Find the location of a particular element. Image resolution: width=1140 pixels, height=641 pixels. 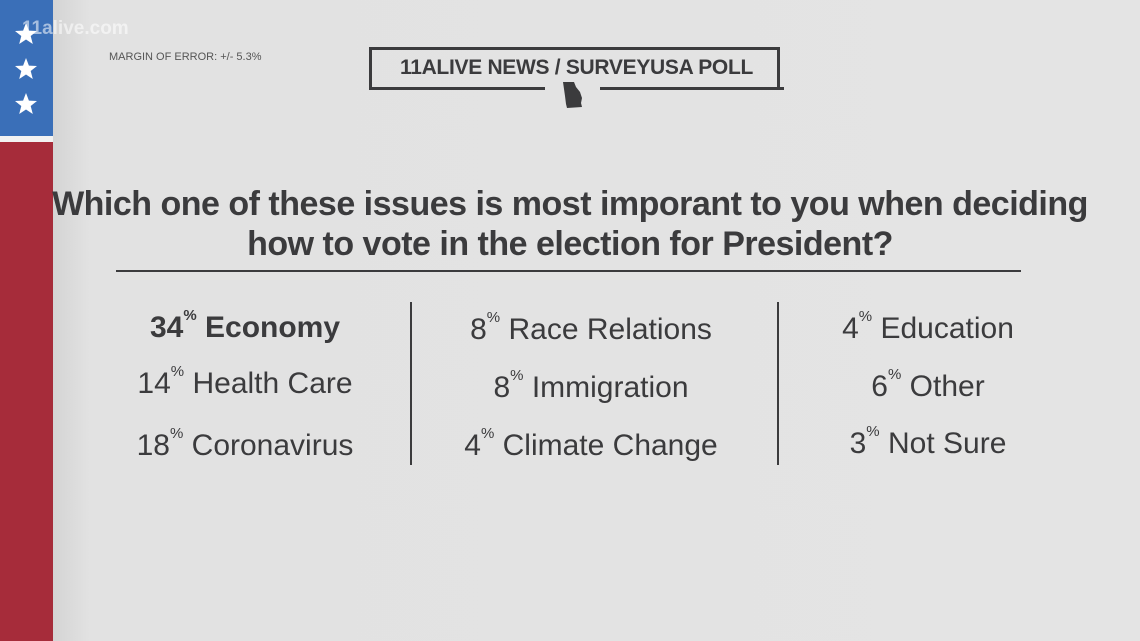

poll-result-item: 4% Education is located at coordinates (928, 327).